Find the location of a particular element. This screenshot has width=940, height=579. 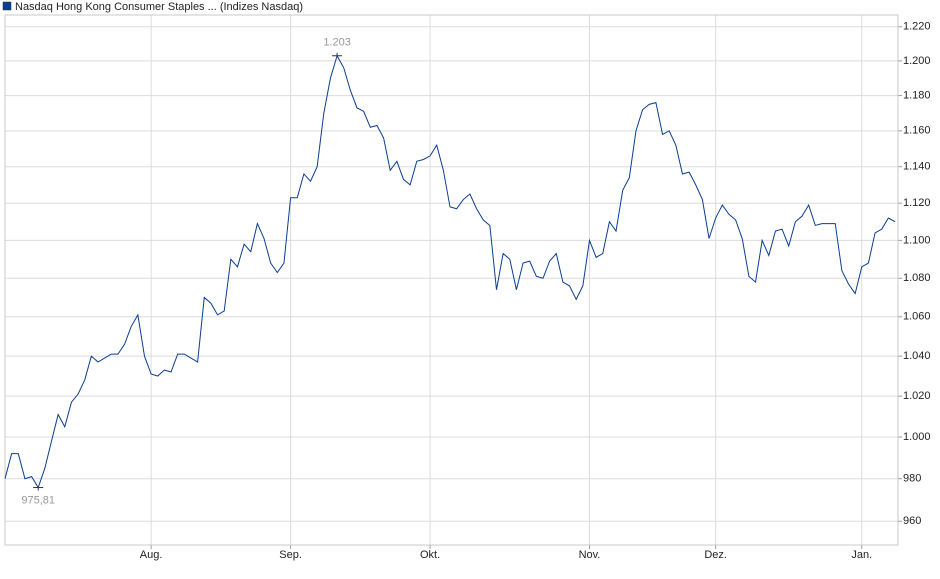

value-label: 1.203 is located at coordinates (337, 43).